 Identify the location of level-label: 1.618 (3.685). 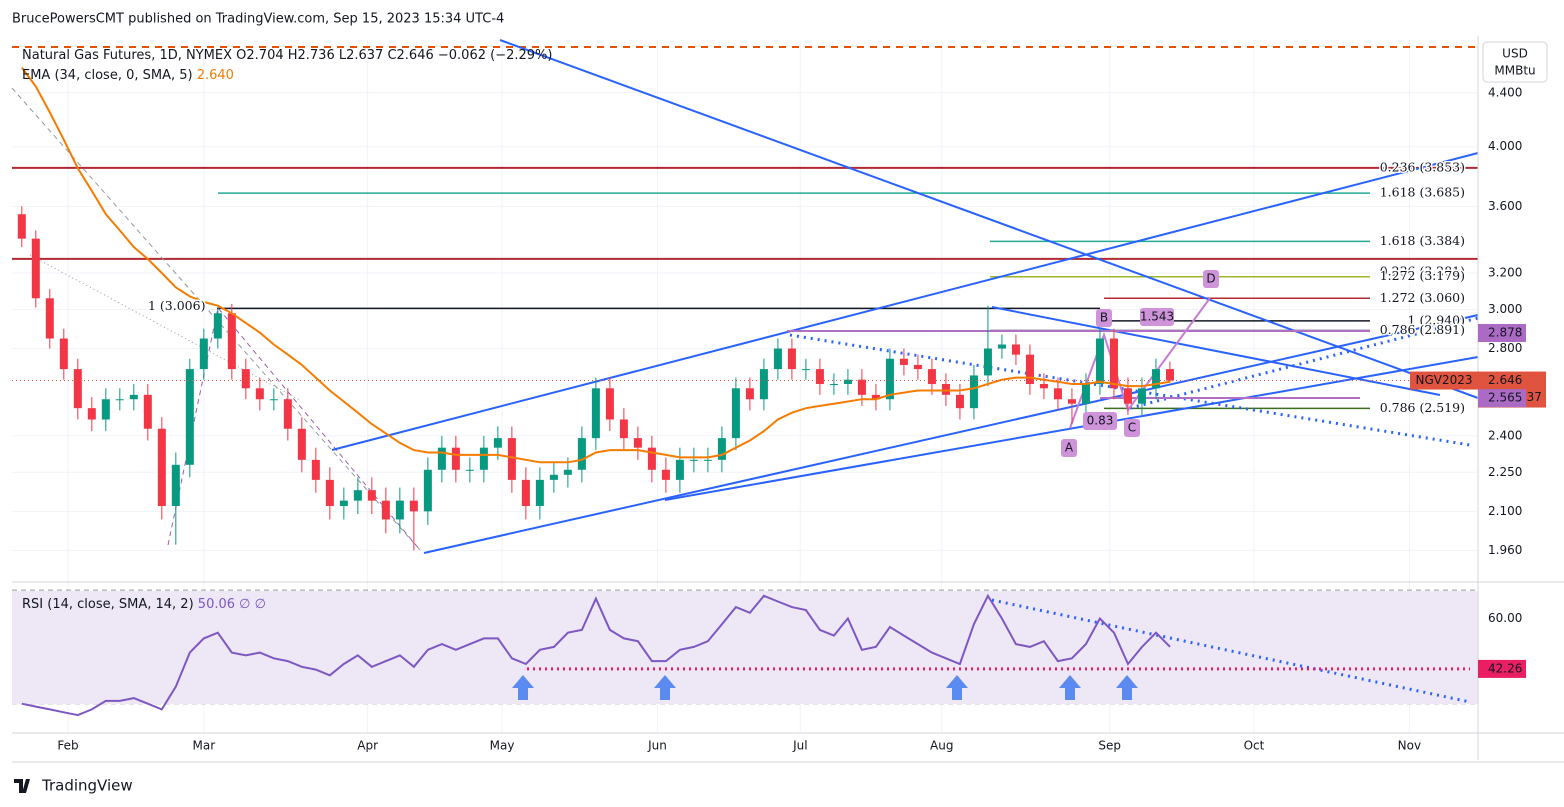
(1422, 192).